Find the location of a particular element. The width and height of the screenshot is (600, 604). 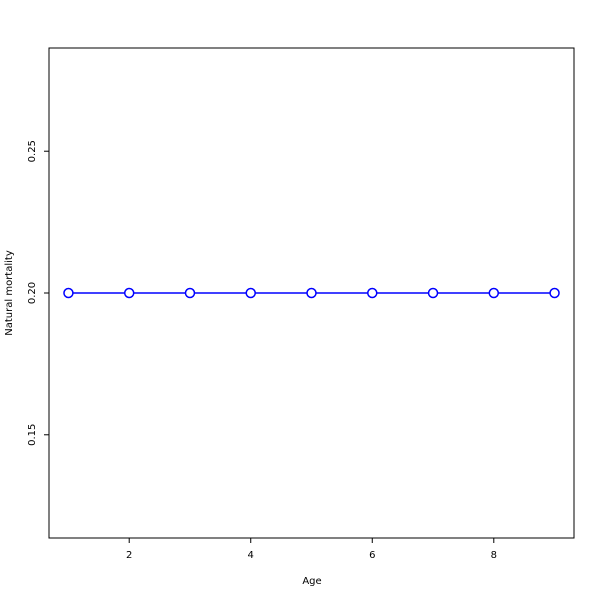

x-tick-label: 8 is located at coordinates (494, 555).